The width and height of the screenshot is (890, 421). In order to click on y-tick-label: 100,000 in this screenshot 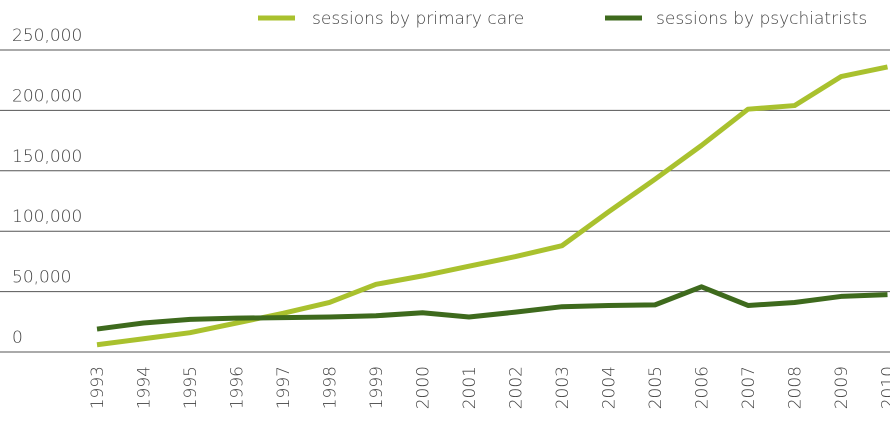, I will do `click(47, 217)`.